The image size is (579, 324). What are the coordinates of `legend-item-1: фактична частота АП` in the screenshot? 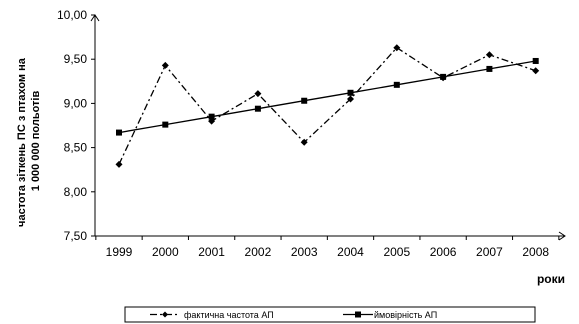 It's located at (212, 315).